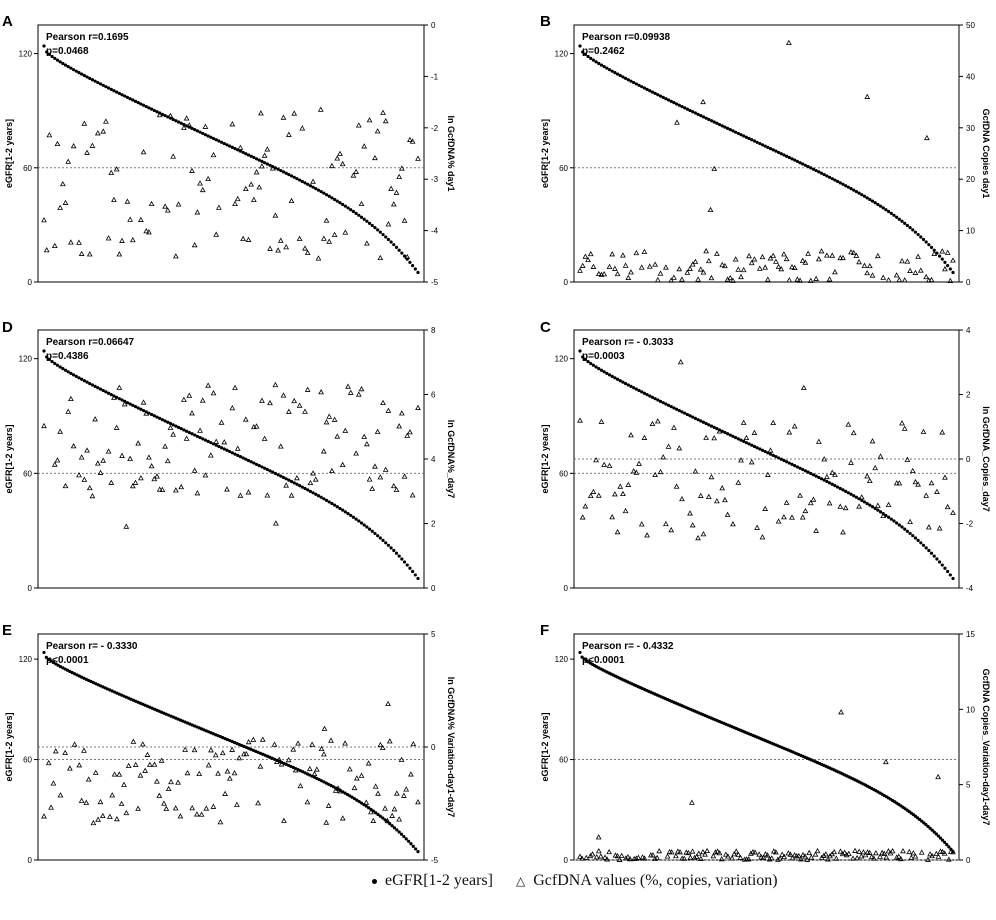  Describe the element at coordinates (986, 154) in the screenshot. I see `right-axis-label: GcfDNA Copies day1` at that location.